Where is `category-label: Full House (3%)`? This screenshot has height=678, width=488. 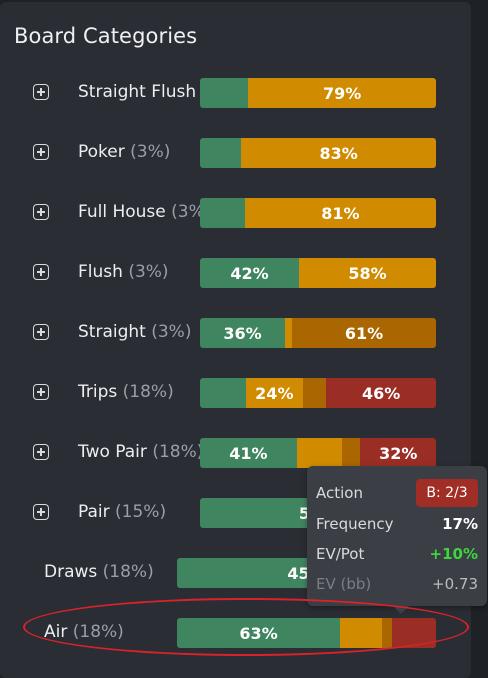
category-label: Full House (3%) is located at coordinates (144, 212).